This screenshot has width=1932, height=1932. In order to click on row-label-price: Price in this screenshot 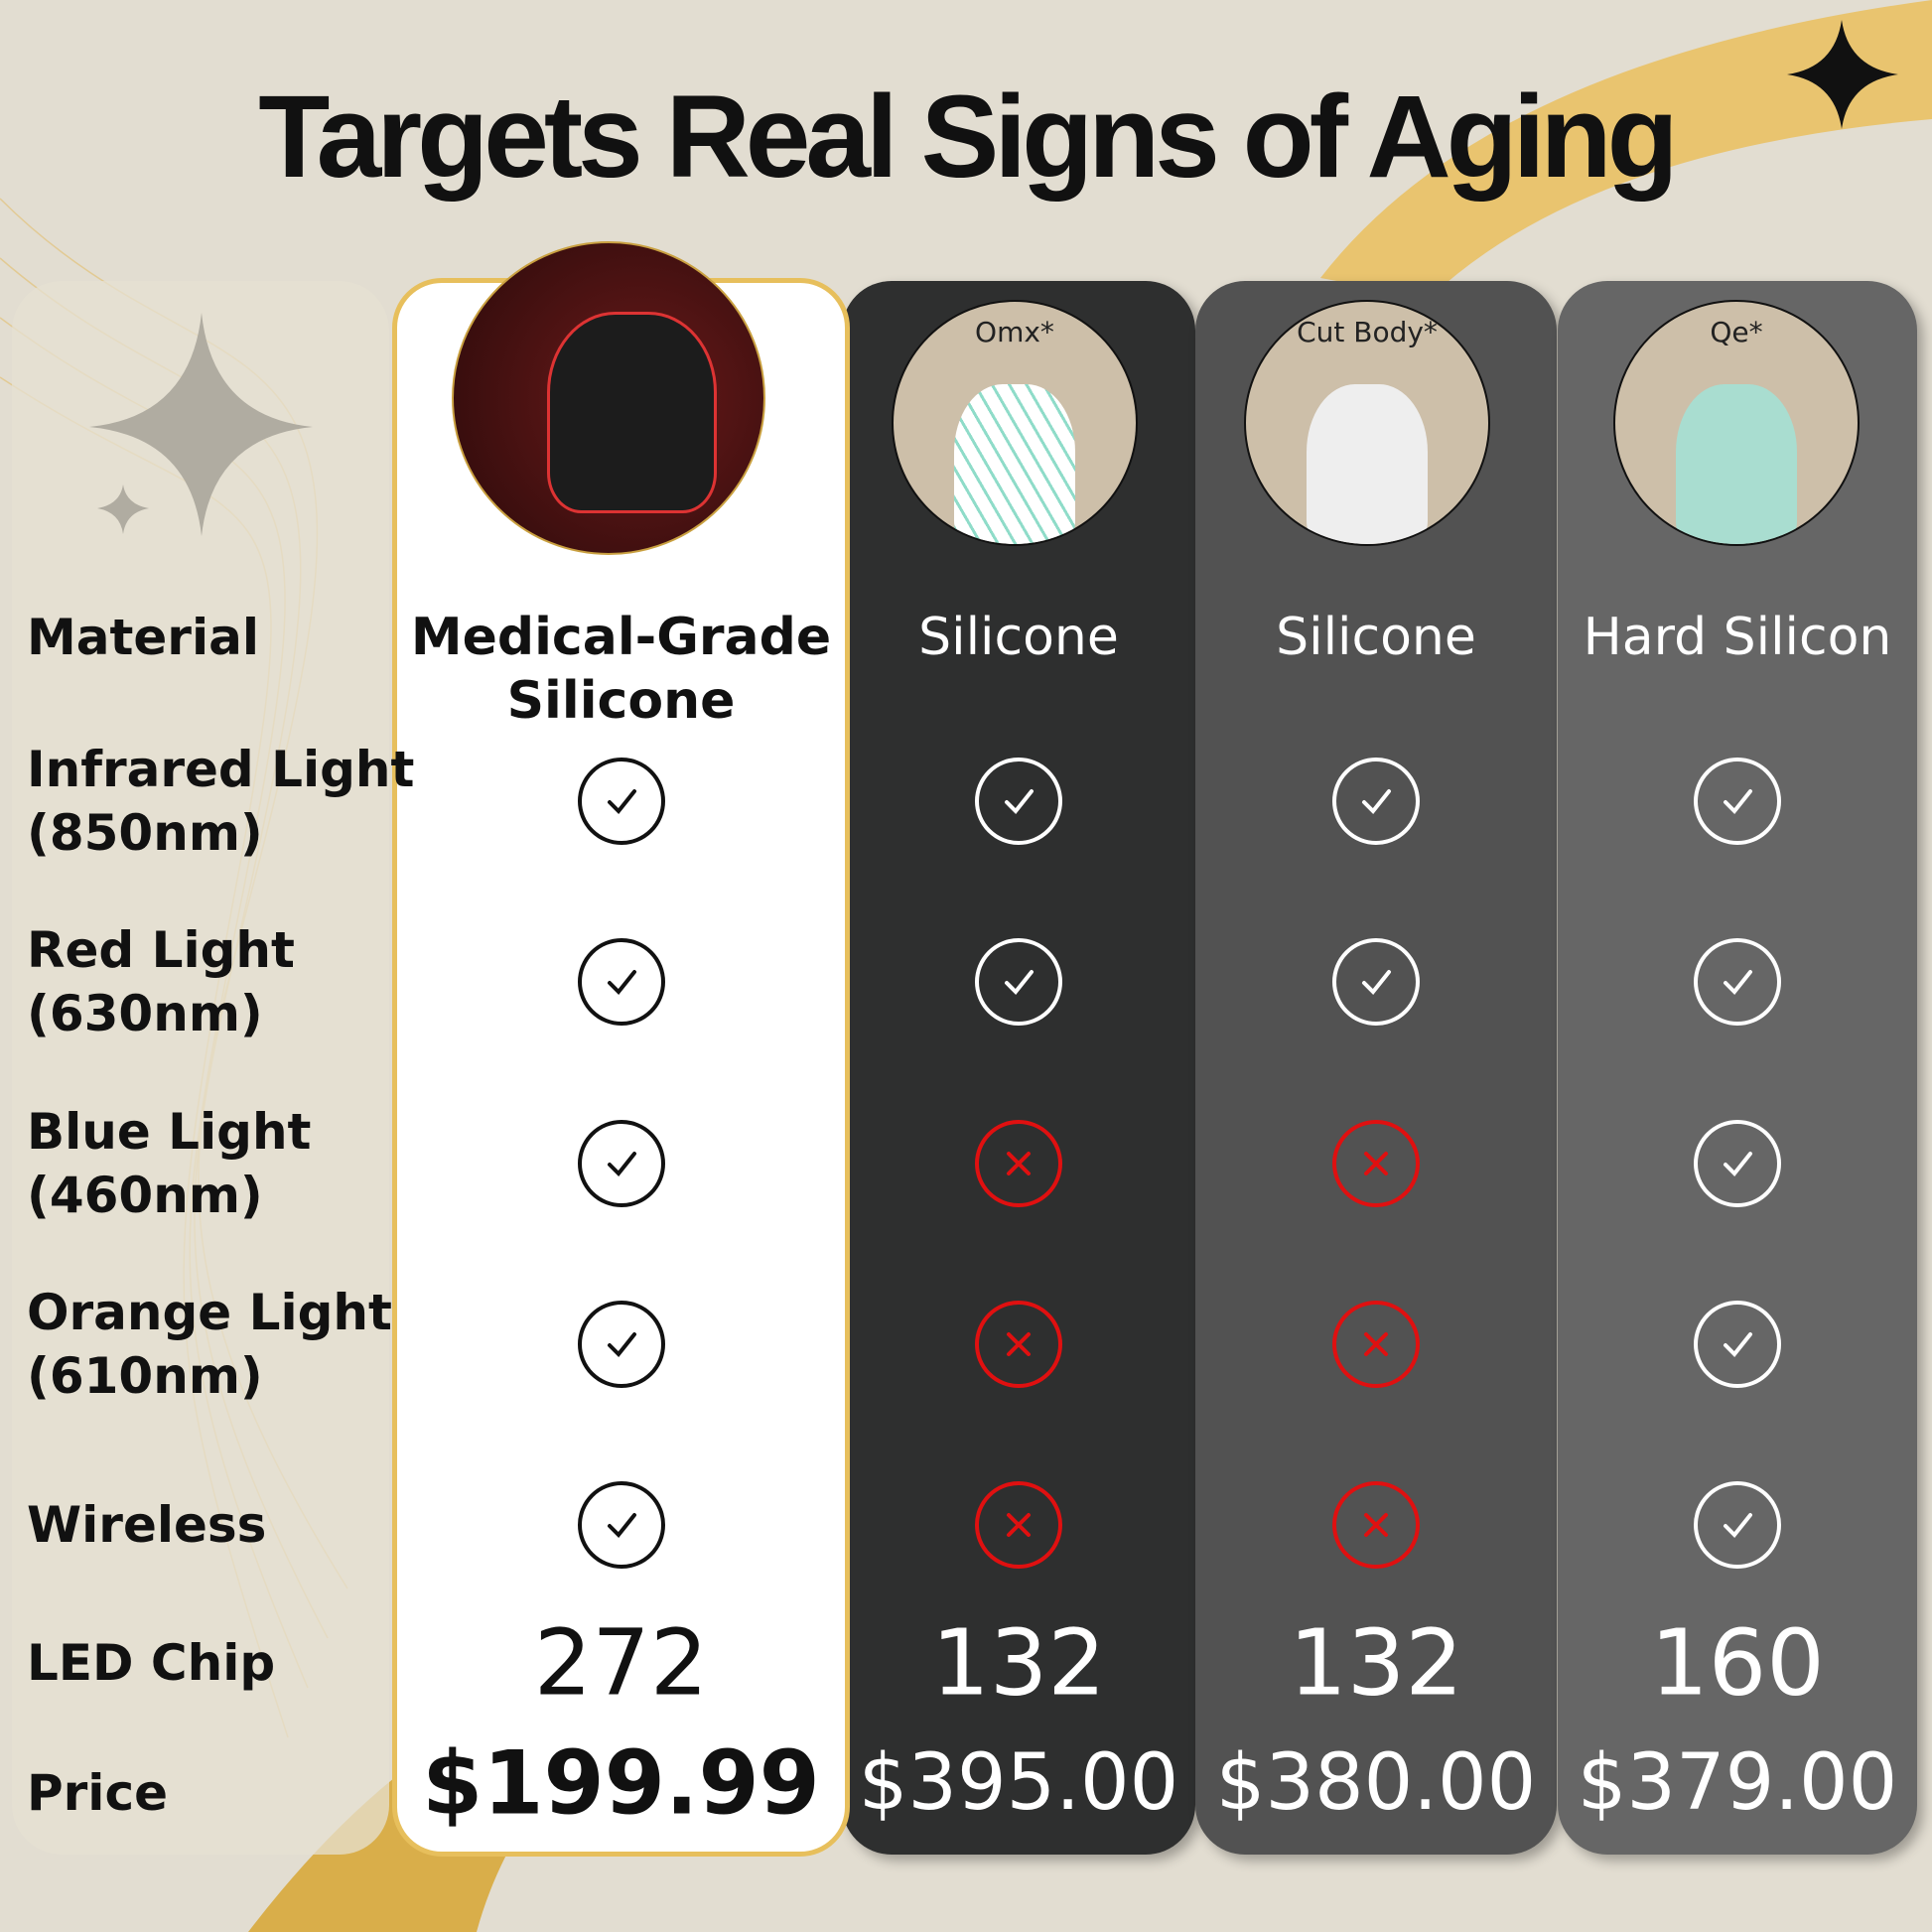, I will do `click(97, 1793)`.